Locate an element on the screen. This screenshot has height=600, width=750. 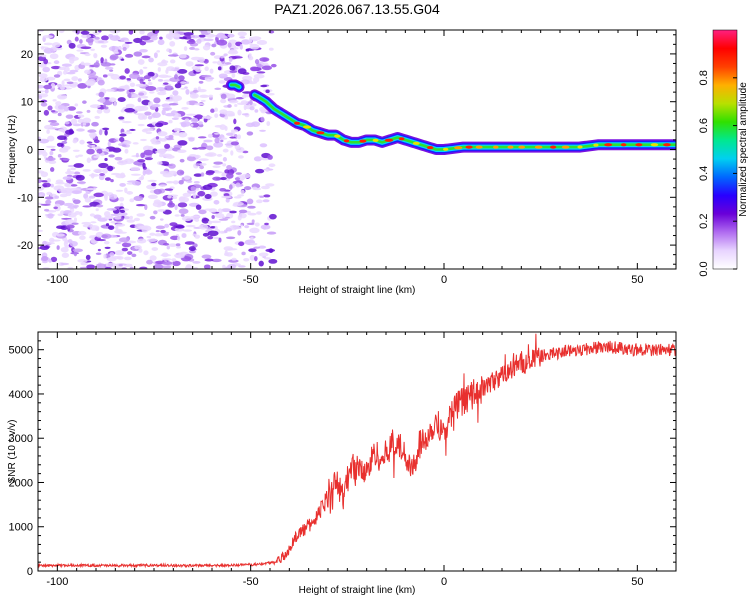
colorbar-ticks: 0.0 0.2 0.4 0.6 0.8 is located at coordinates (718, 153).